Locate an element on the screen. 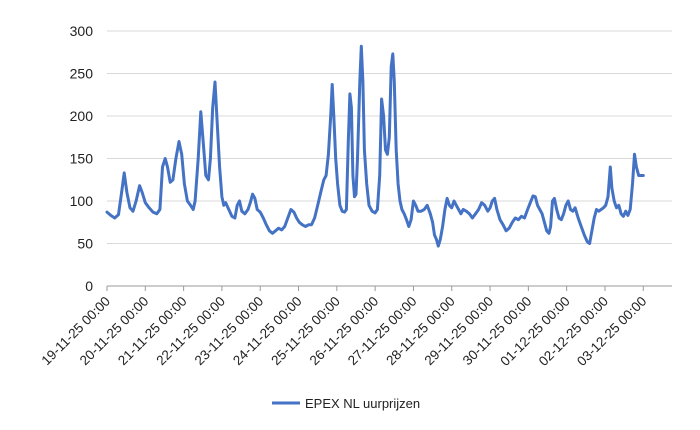 This screenshot has height=430, width=700. y-axis-tick-labels: 0 50 100 150 200 250 300 is located at coordinates (82, 158).